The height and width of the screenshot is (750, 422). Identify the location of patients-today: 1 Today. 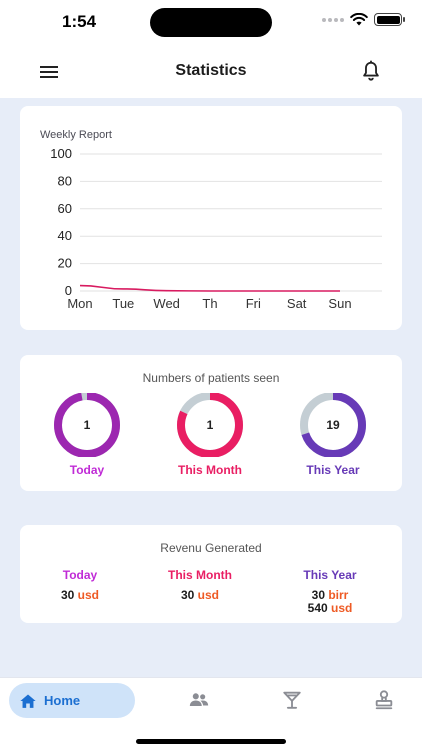
(87, 435).